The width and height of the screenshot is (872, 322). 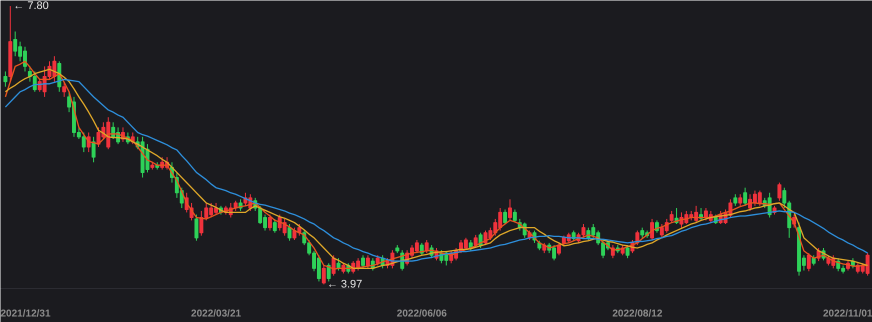 What do you see at coordinates (216, 314) in the screenshot?
I see `x-tick-label: 2022/03/21` at bounding box center [216, 314].